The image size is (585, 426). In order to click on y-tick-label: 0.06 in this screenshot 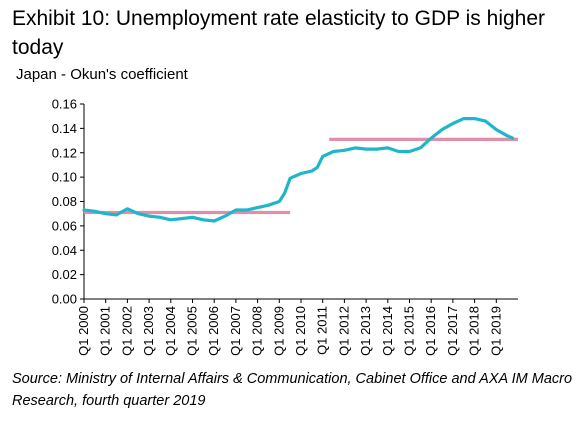, I will do `click(64, 225)`.